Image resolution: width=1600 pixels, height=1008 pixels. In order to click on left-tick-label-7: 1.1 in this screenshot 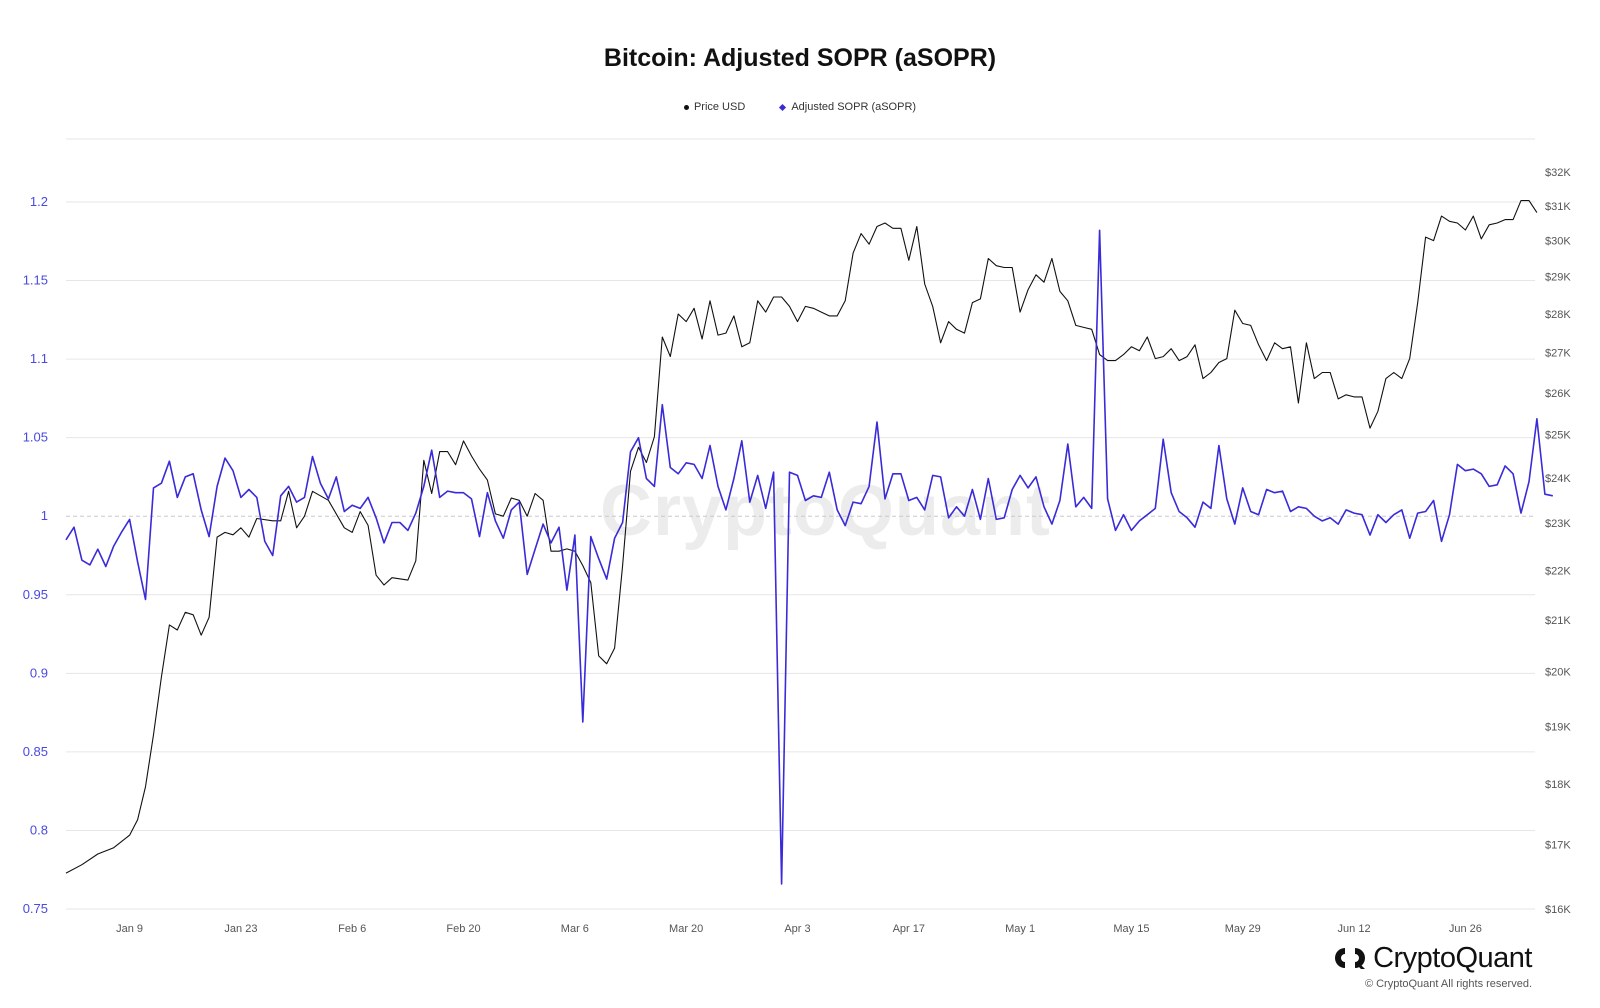, I will do `click(39, 358)`.